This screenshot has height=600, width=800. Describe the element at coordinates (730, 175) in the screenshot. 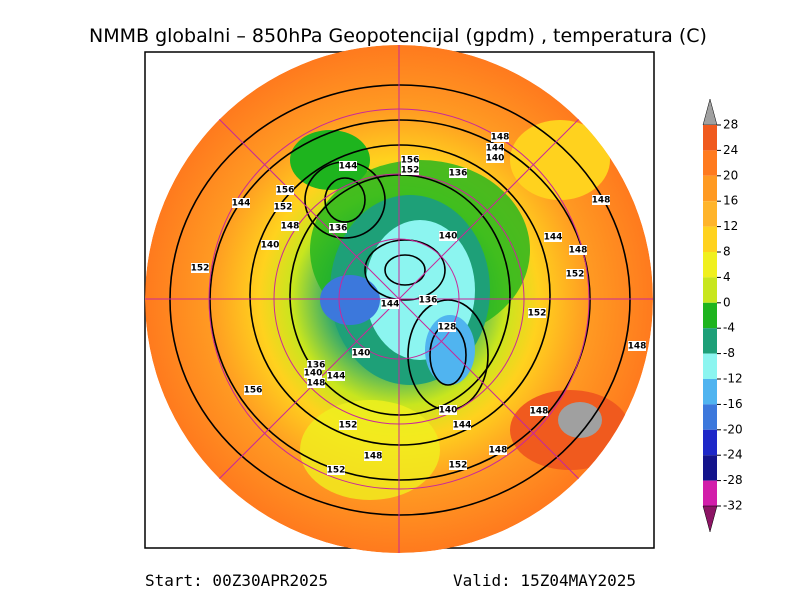

I see `colorbar-label: 20` at that location.